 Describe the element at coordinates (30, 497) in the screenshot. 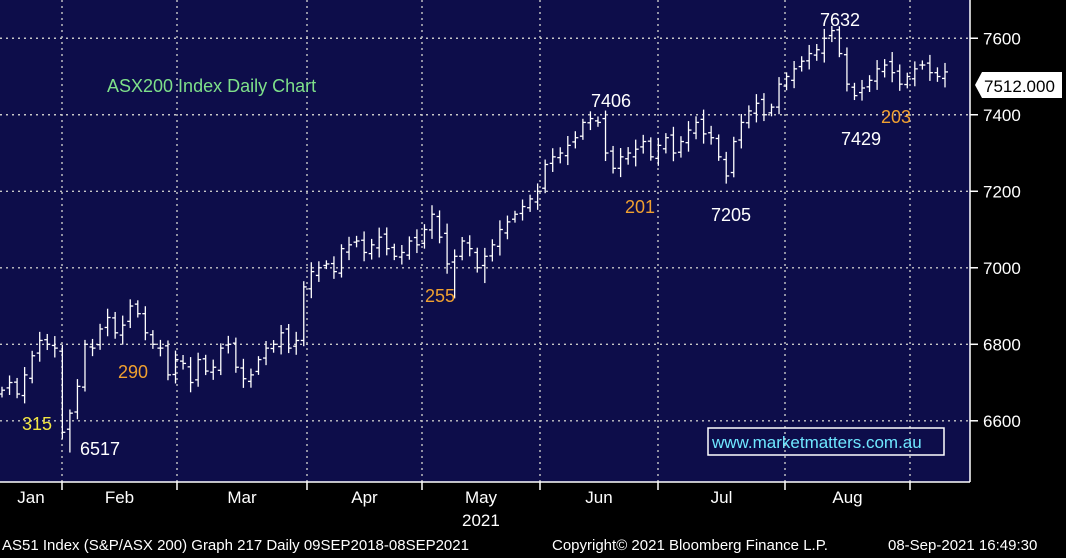

I see `x-tick-label: Jan` at that location.